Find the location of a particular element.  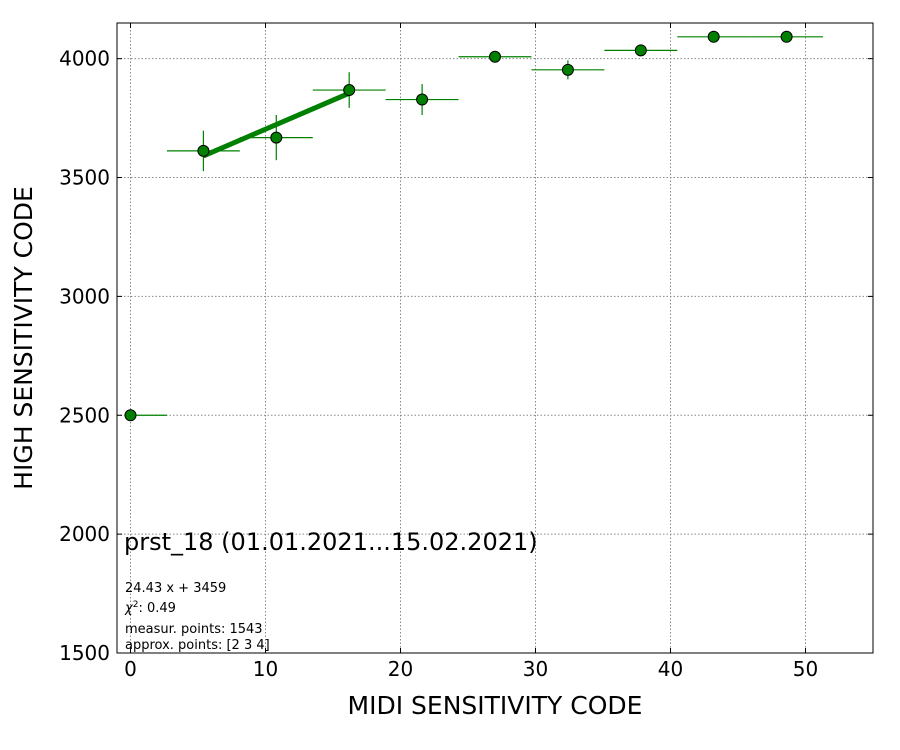

x-tick-label: 0 is located at coordinates (130, 669).